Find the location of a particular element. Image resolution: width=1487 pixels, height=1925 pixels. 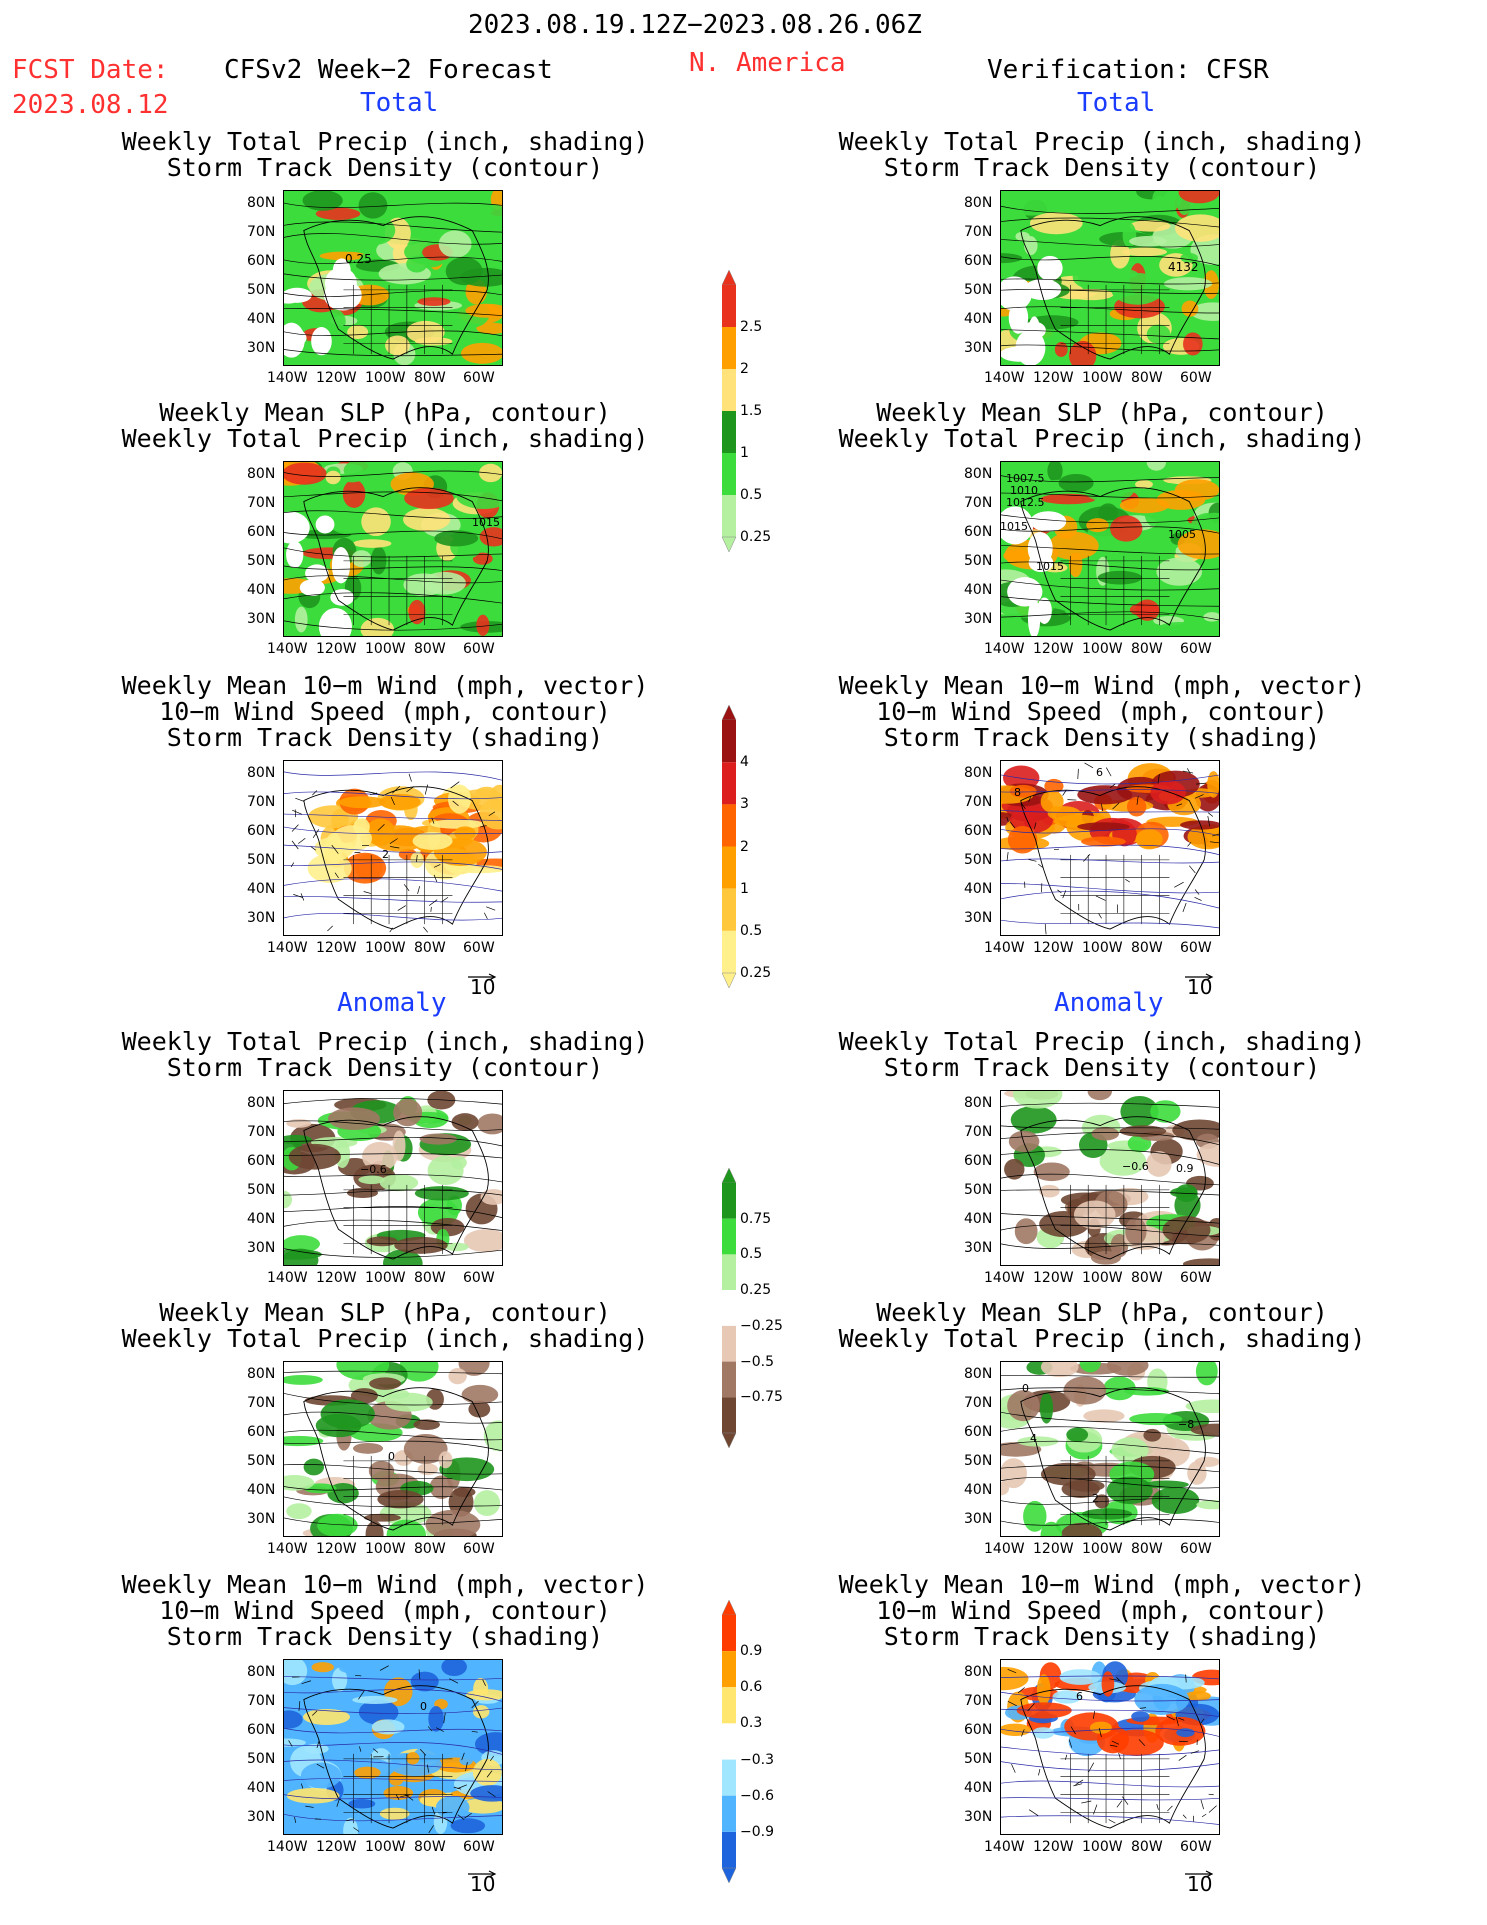

map-total-slp-verification is located at coordinates (1110, 549).